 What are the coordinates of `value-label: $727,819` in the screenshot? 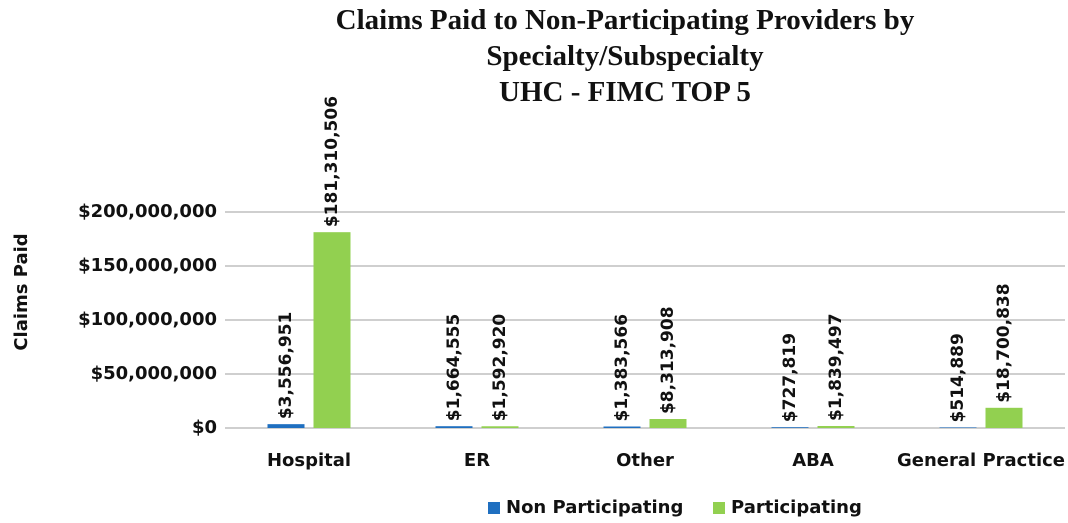 It's located at (790, 377).